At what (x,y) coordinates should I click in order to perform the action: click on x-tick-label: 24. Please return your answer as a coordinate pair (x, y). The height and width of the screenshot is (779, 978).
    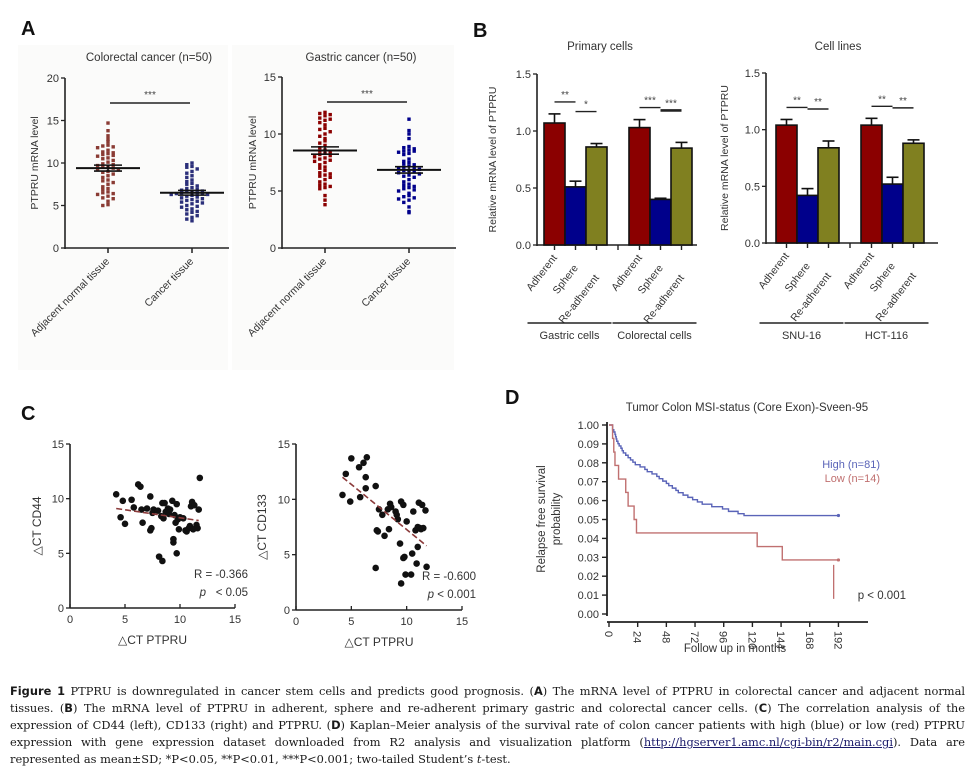
    Looking at the image, I should click on (637, 637).